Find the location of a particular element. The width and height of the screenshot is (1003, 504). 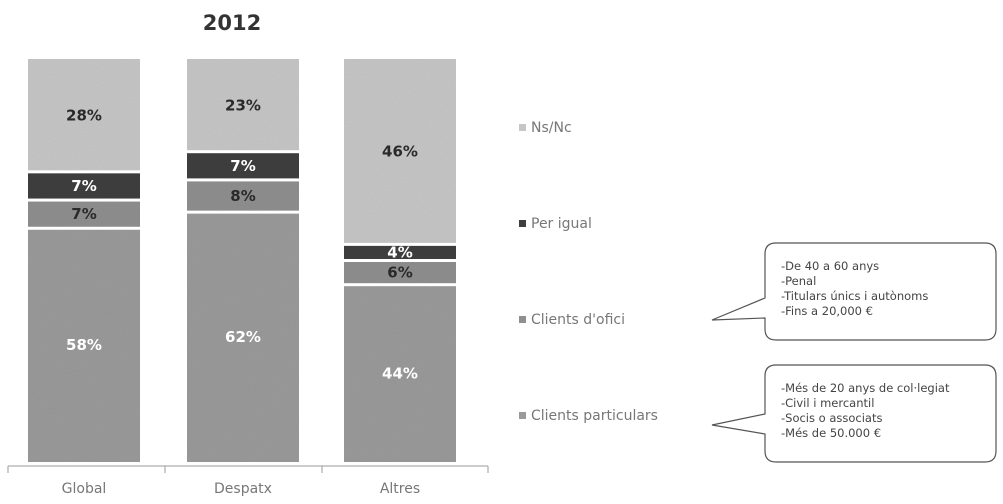

x-tick-label-altres: Altres is located at coordinates (400, 489).